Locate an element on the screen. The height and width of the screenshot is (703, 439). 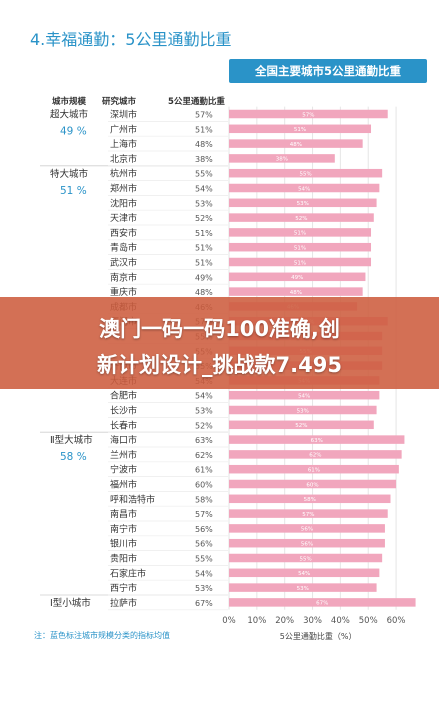
city-label: 南昌市 is located at coordinates (123, 514).